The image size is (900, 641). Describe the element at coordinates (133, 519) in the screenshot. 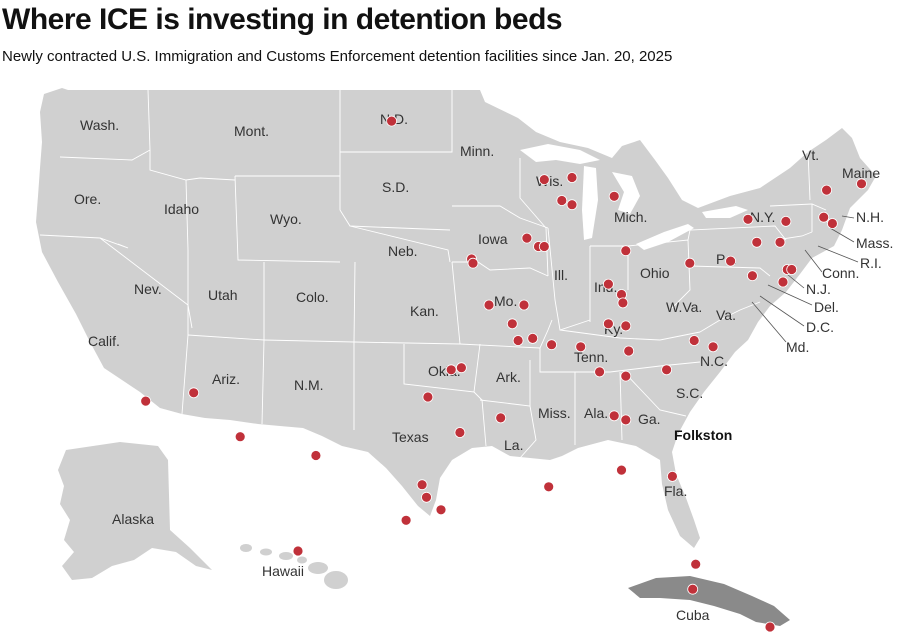

I see `label-alaska: Alaska` at that location.